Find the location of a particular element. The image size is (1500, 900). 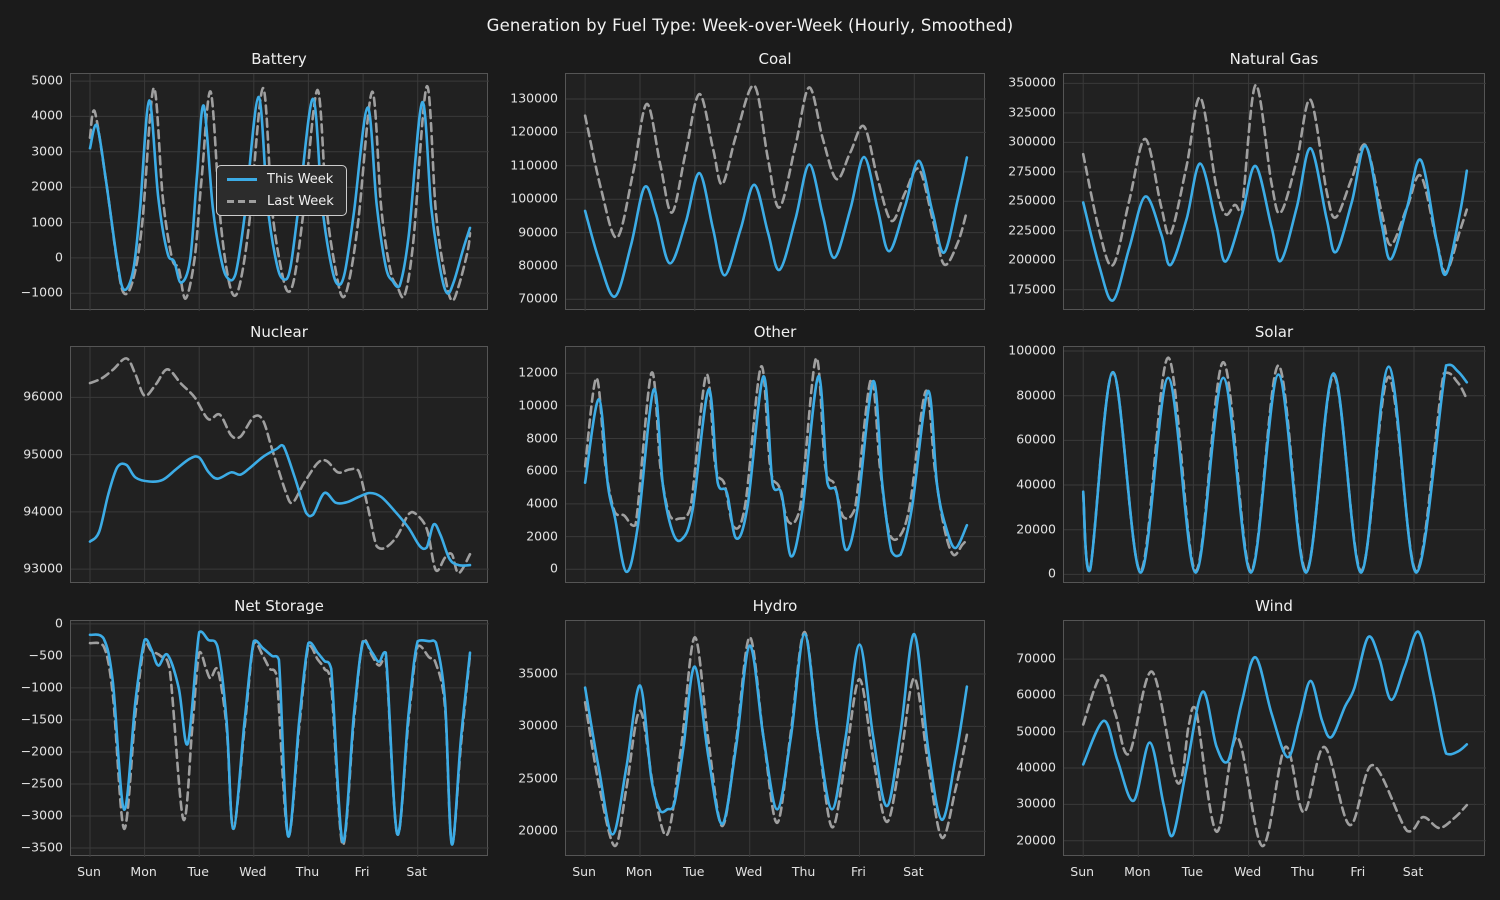

legend-box: This Week Last Week is located at coordinates (281, 190).